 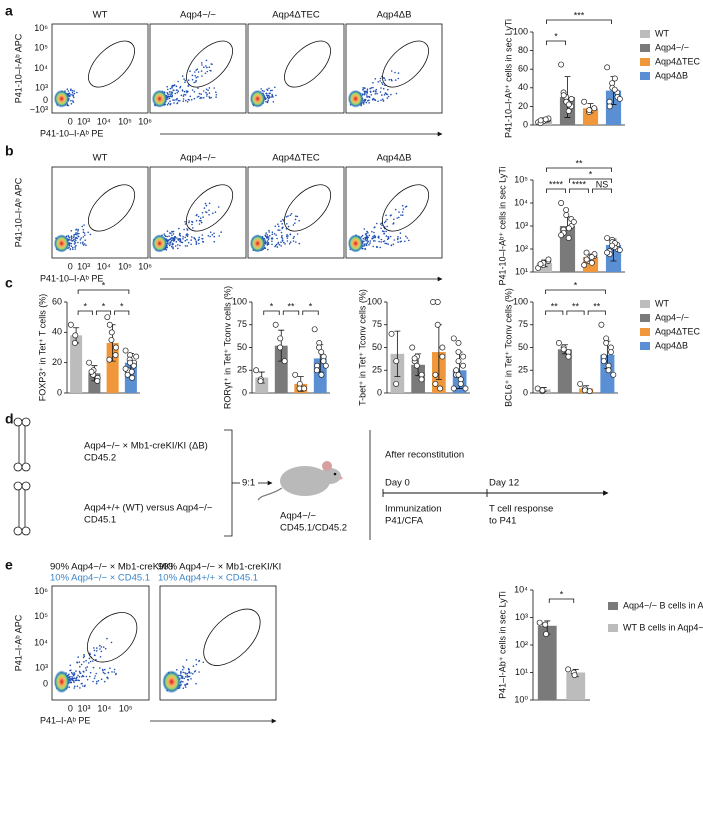 What do you see at coordinates (71, 278) in the screenshot?
I see `flow-x-label: P41-10–I-Aᵇ PE` at bounding box center [71, 278].